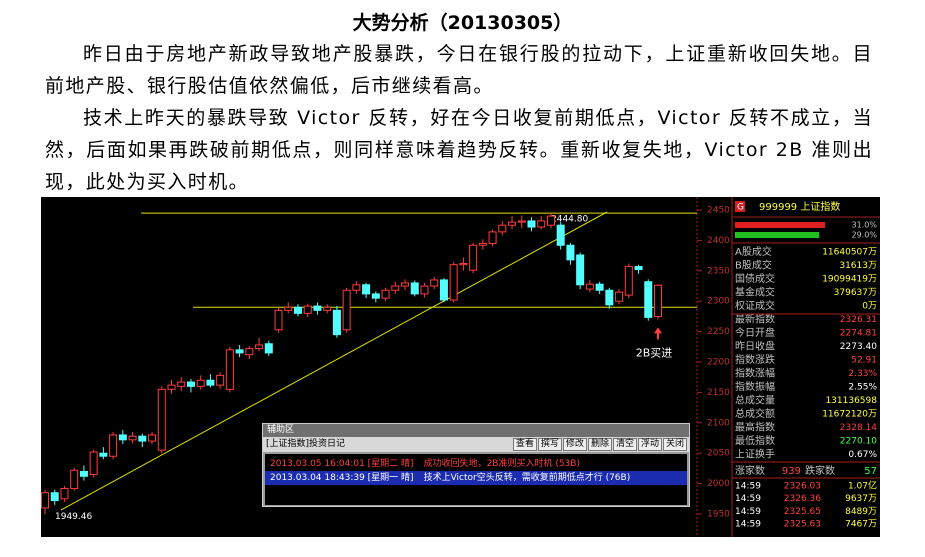 The height and width of the screenshot is (557, 925). What do you see at coordinates (753, 265) in the screenshot?
I see `row-label: B股成交` at bounding box center [753, 265].